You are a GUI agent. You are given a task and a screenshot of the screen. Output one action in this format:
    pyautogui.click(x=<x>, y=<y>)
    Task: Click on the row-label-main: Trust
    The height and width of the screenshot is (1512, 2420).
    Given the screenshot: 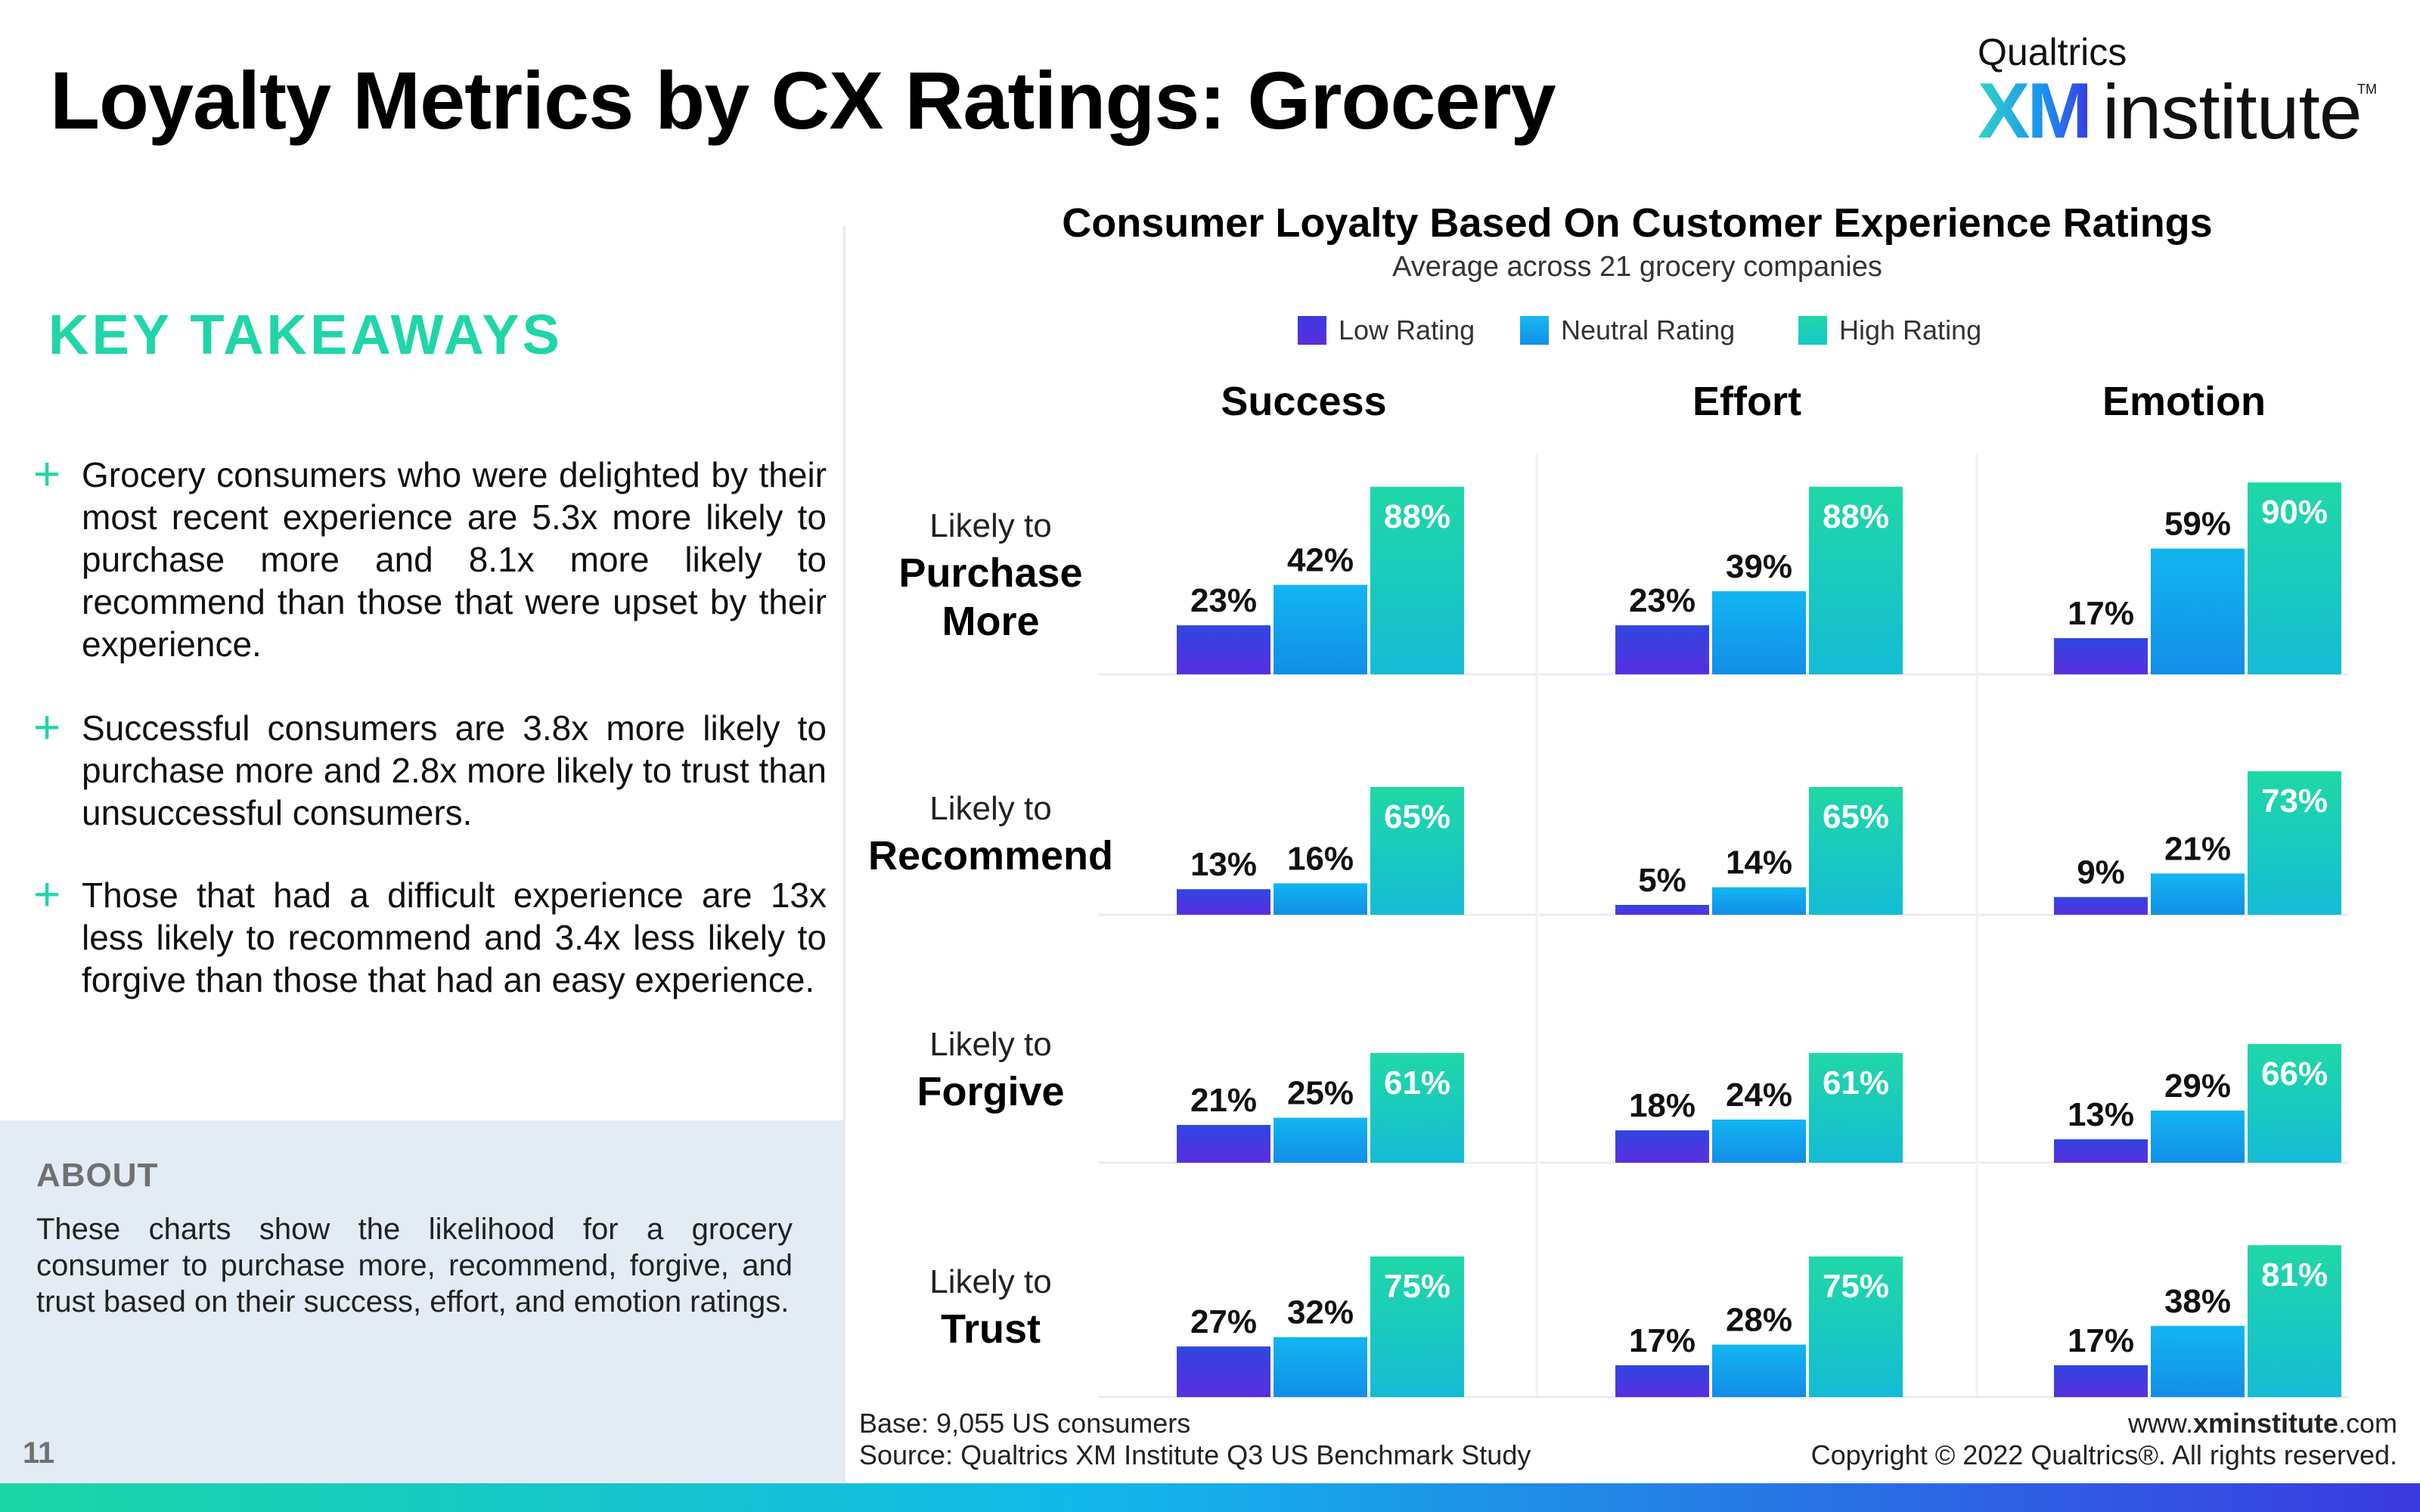 What is the action you would take?
    pyautogui.click(x=990, y=1329)
    